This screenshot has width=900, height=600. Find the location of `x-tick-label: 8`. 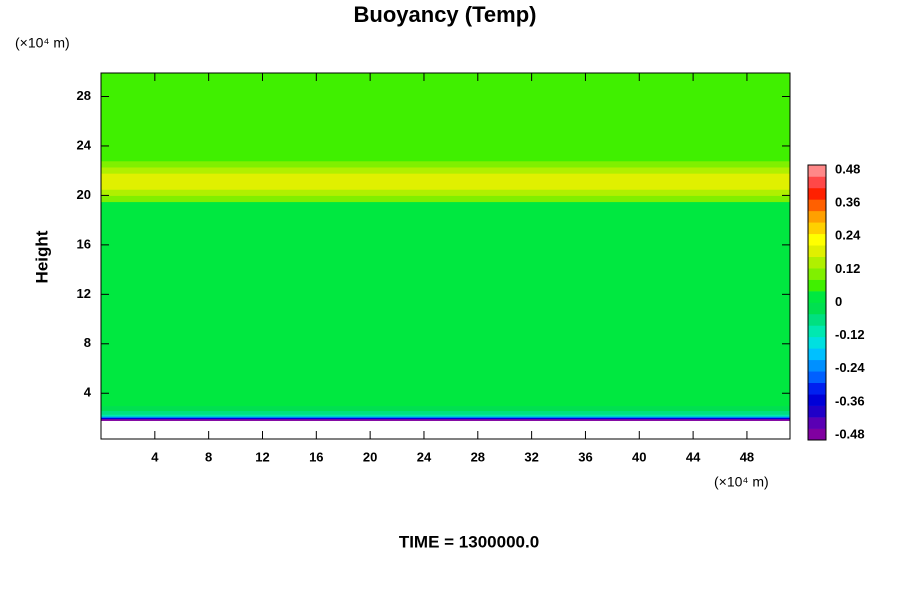

x-tick-label: 8 is located at coordinates (208, 456).